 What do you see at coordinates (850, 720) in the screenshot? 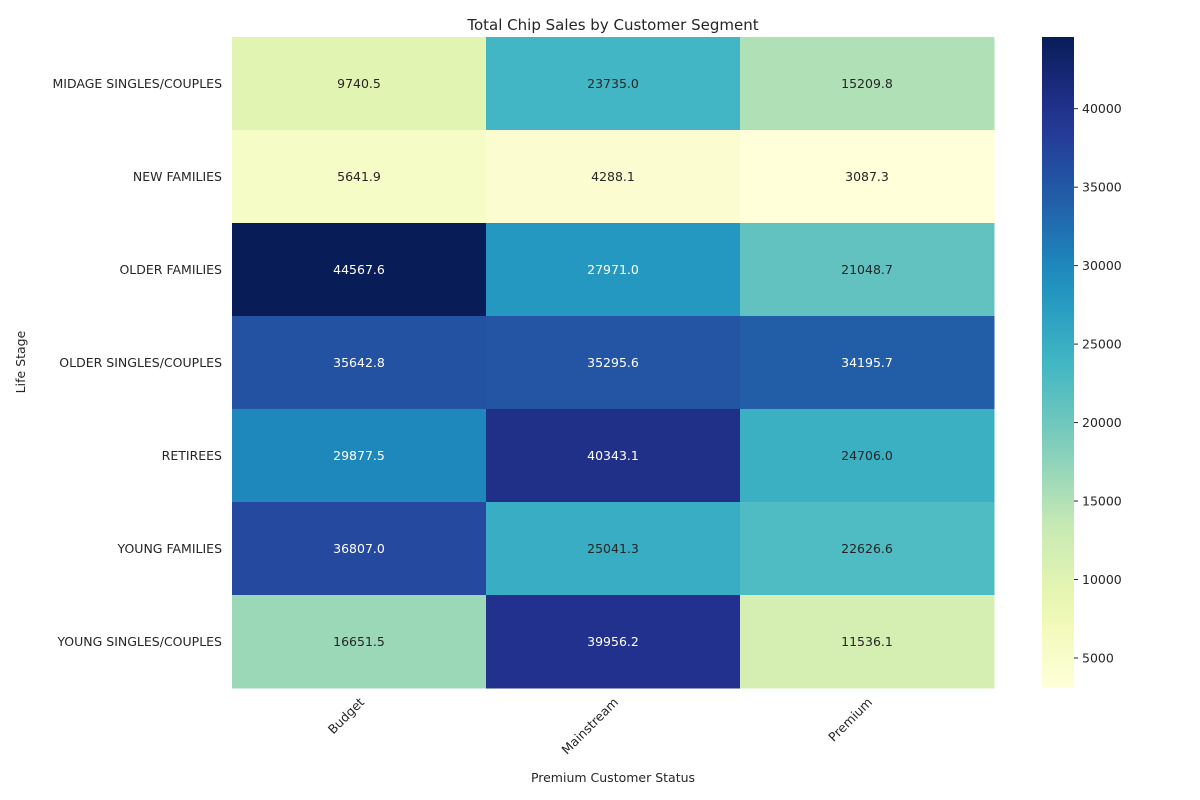
I see `x-tick-label: Premium` at bounding box center [850, 720].